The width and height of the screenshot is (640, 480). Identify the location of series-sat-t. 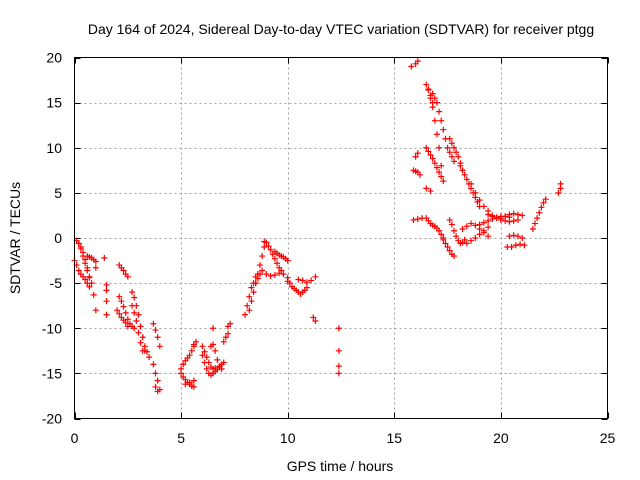
(213, 365).